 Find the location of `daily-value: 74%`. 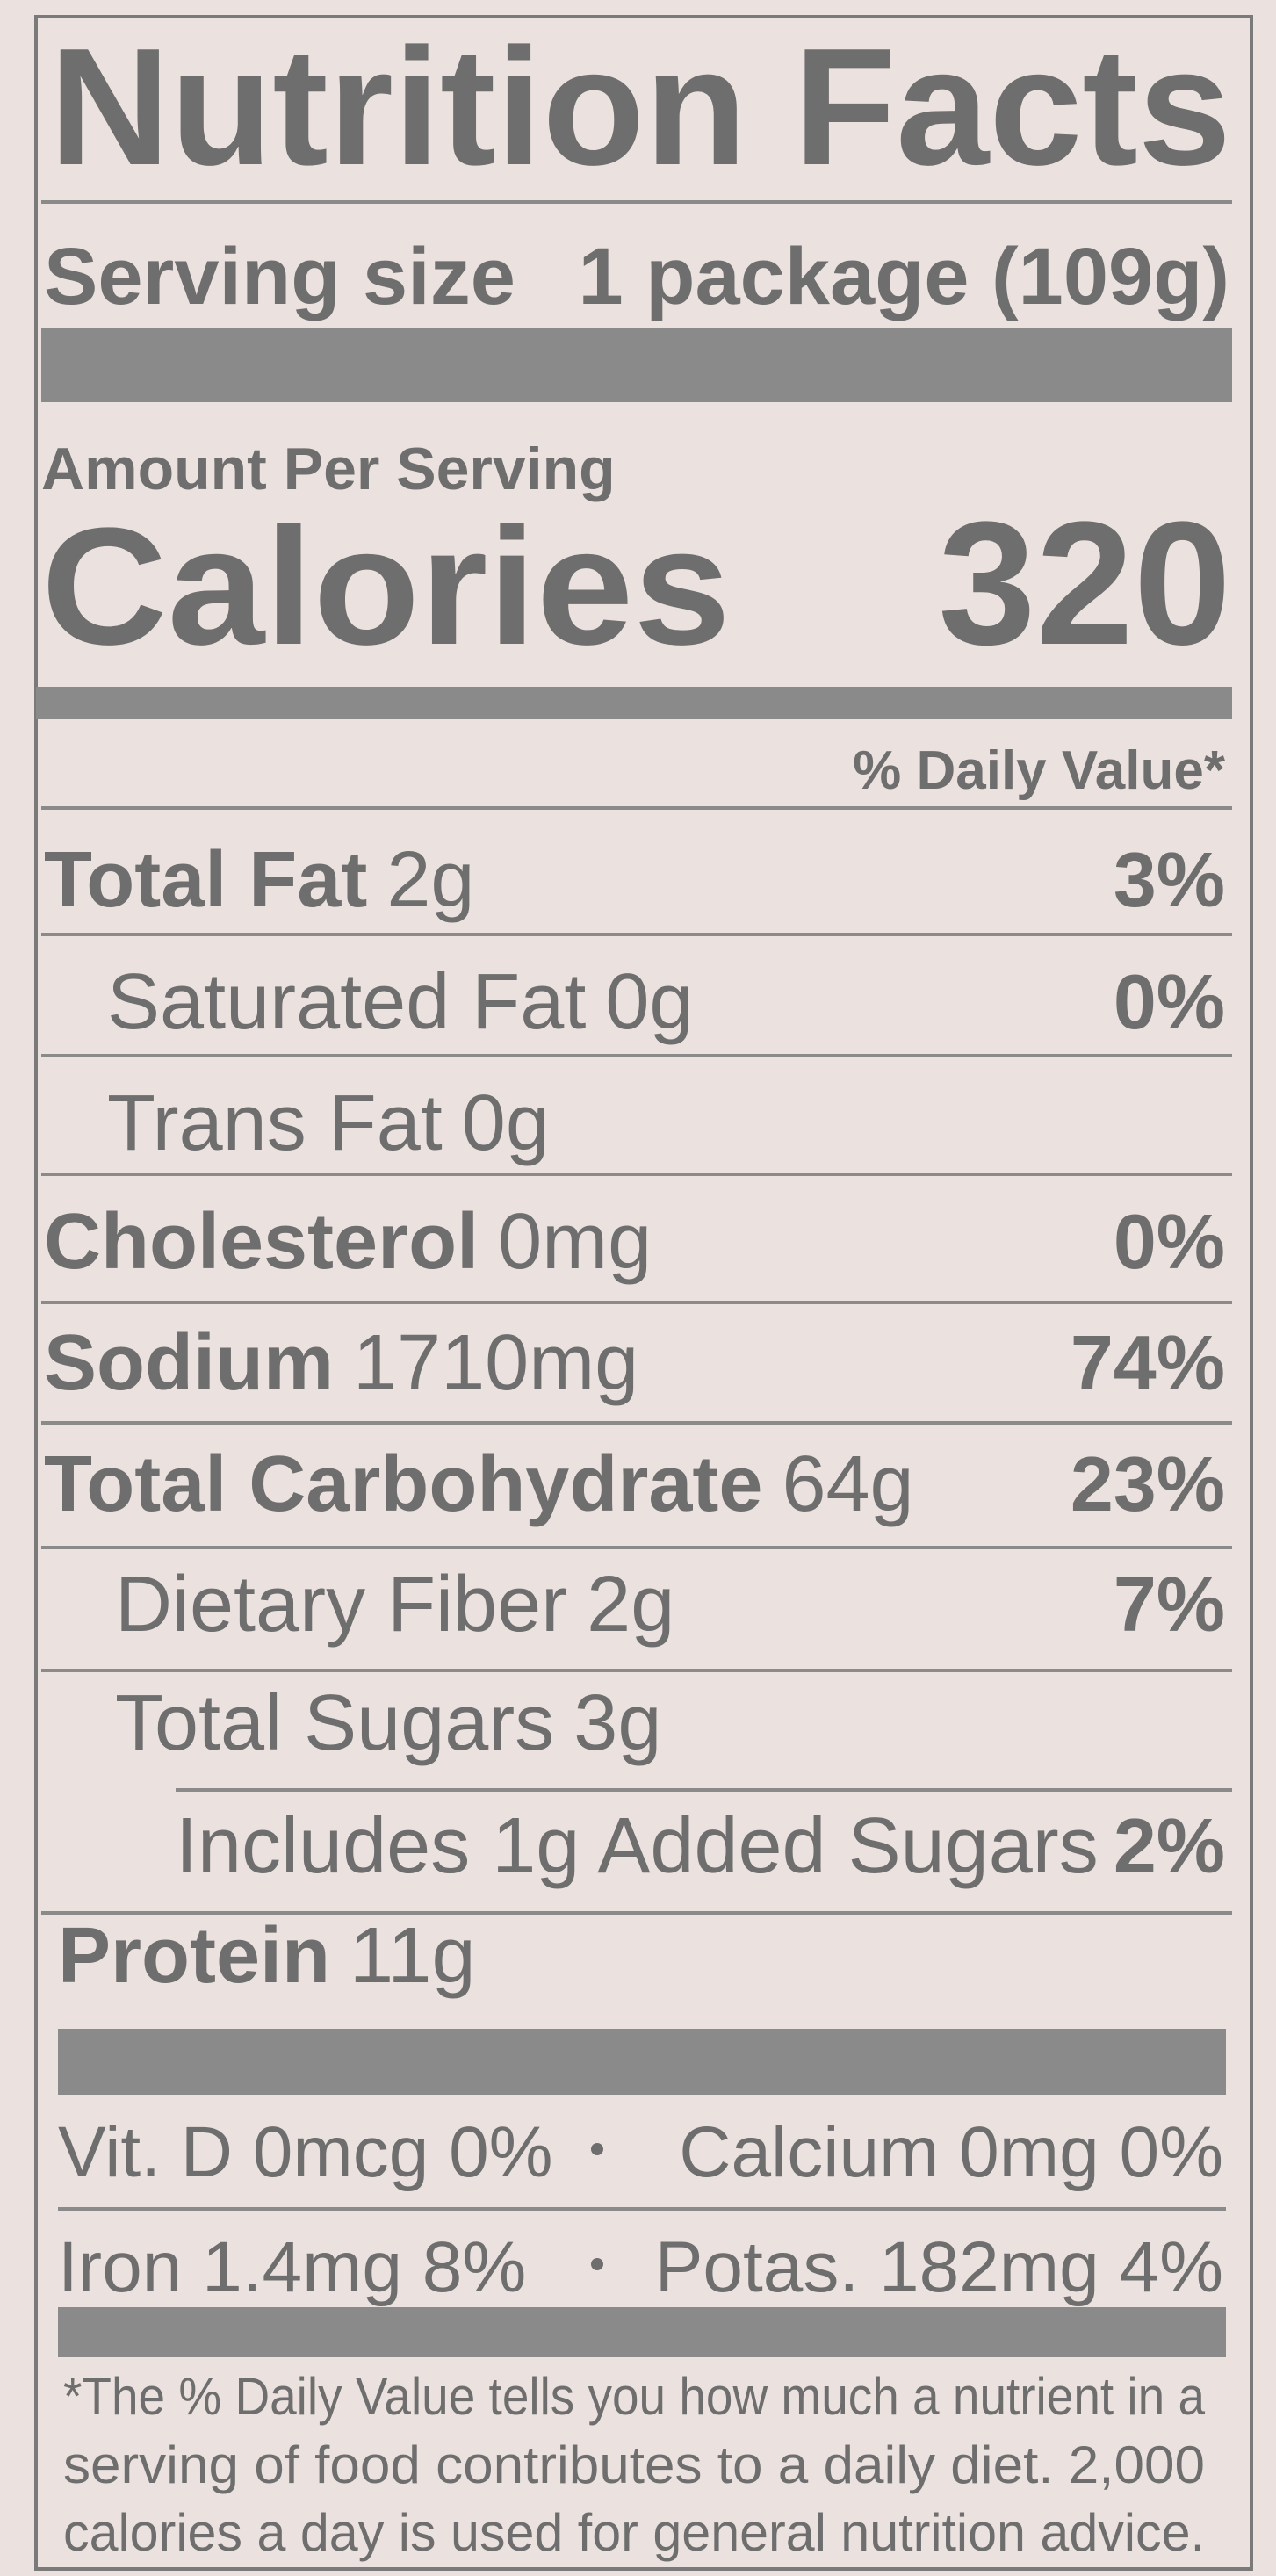

daily-value: 74% is located at coordinates (1148, 1362).